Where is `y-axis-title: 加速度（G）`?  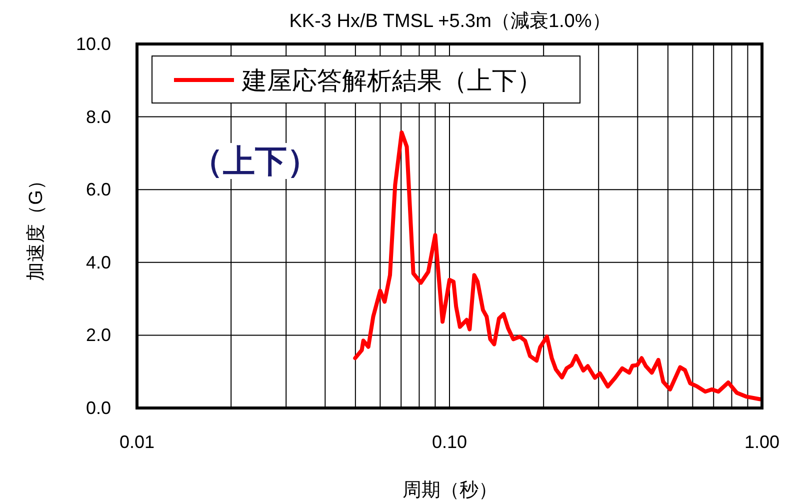
y-axis-title: 加速度（G） is located at coordinates (36, 226).